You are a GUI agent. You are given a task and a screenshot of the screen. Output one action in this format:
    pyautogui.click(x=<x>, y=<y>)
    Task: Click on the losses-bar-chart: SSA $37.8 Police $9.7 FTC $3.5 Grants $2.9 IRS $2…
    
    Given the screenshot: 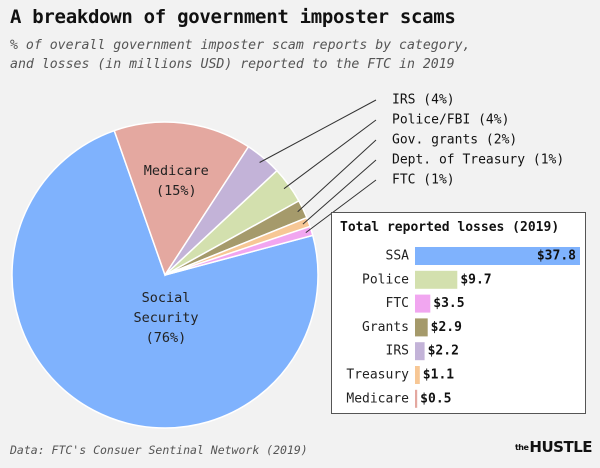 What is the action you would take?
    pyautogui.click(x=463, y=327)
    